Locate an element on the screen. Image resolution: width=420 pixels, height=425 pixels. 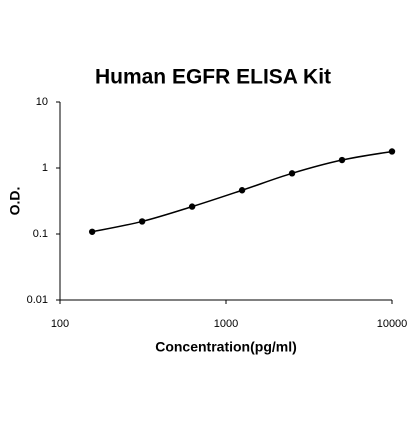
x-tick-label: 10000 is located at coordinates (392, 324).